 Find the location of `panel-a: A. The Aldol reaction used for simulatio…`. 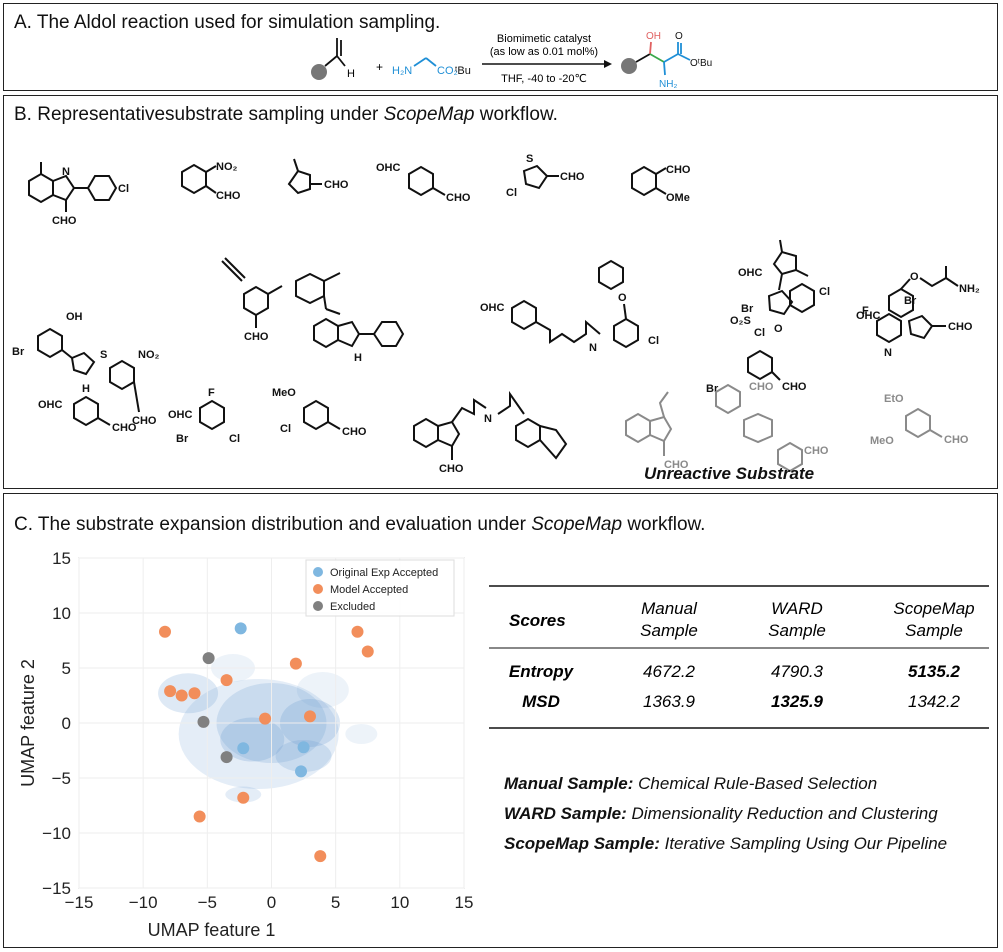

panel-a: A. The Aldol reaction used for simulatio… is located at coordinates (500, 47).